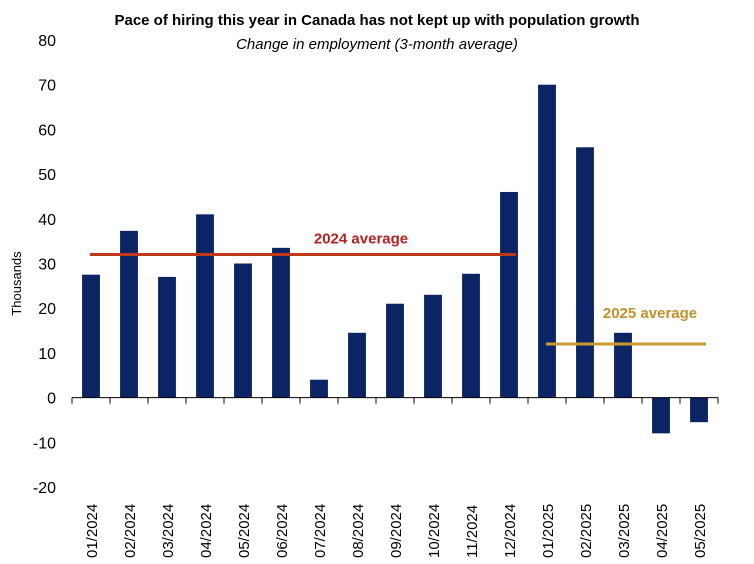 This screenshot has width=754, height=564. Describe the element at coordinates (471, 335) in the screenshot. I see `bar-11-2024` at that location.